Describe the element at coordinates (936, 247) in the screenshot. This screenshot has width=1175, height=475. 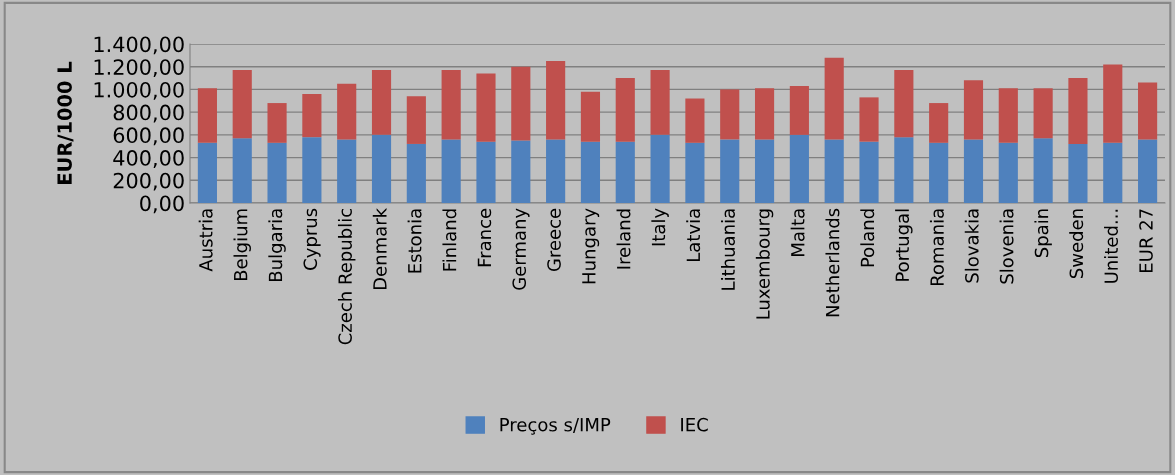
I see `x-tick-label: Romania` at that location.